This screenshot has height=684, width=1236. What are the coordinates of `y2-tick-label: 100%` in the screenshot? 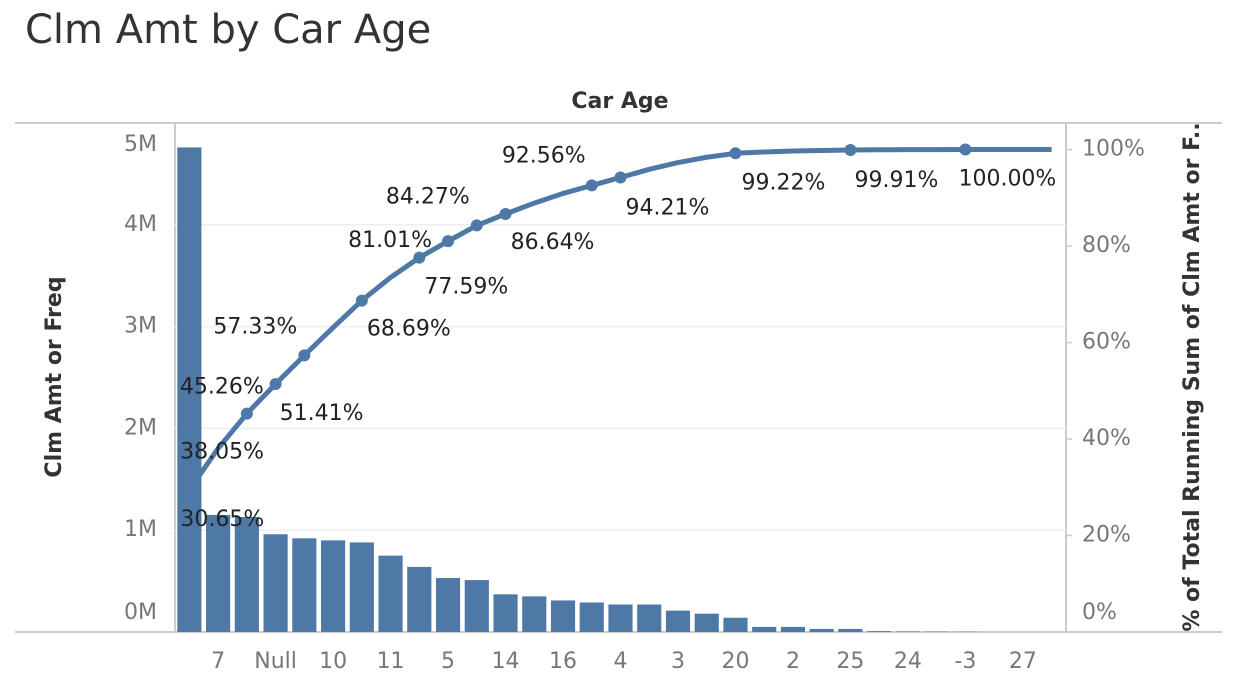 It's located at (1113, 149).